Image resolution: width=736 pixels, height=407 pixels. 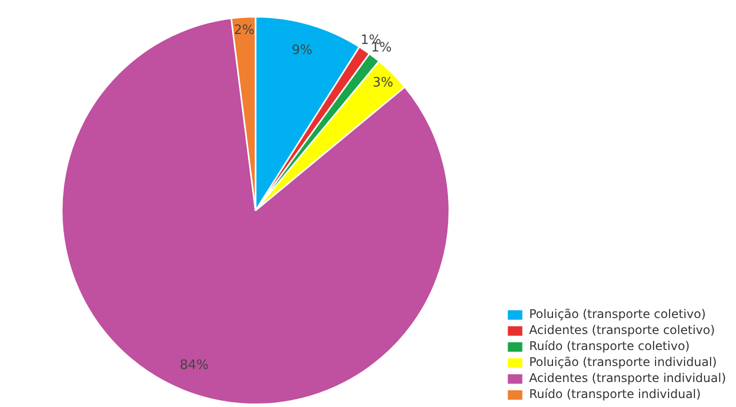 I want to click on legend-label: Ruído (transporte individual), so click(x=615, y=394).